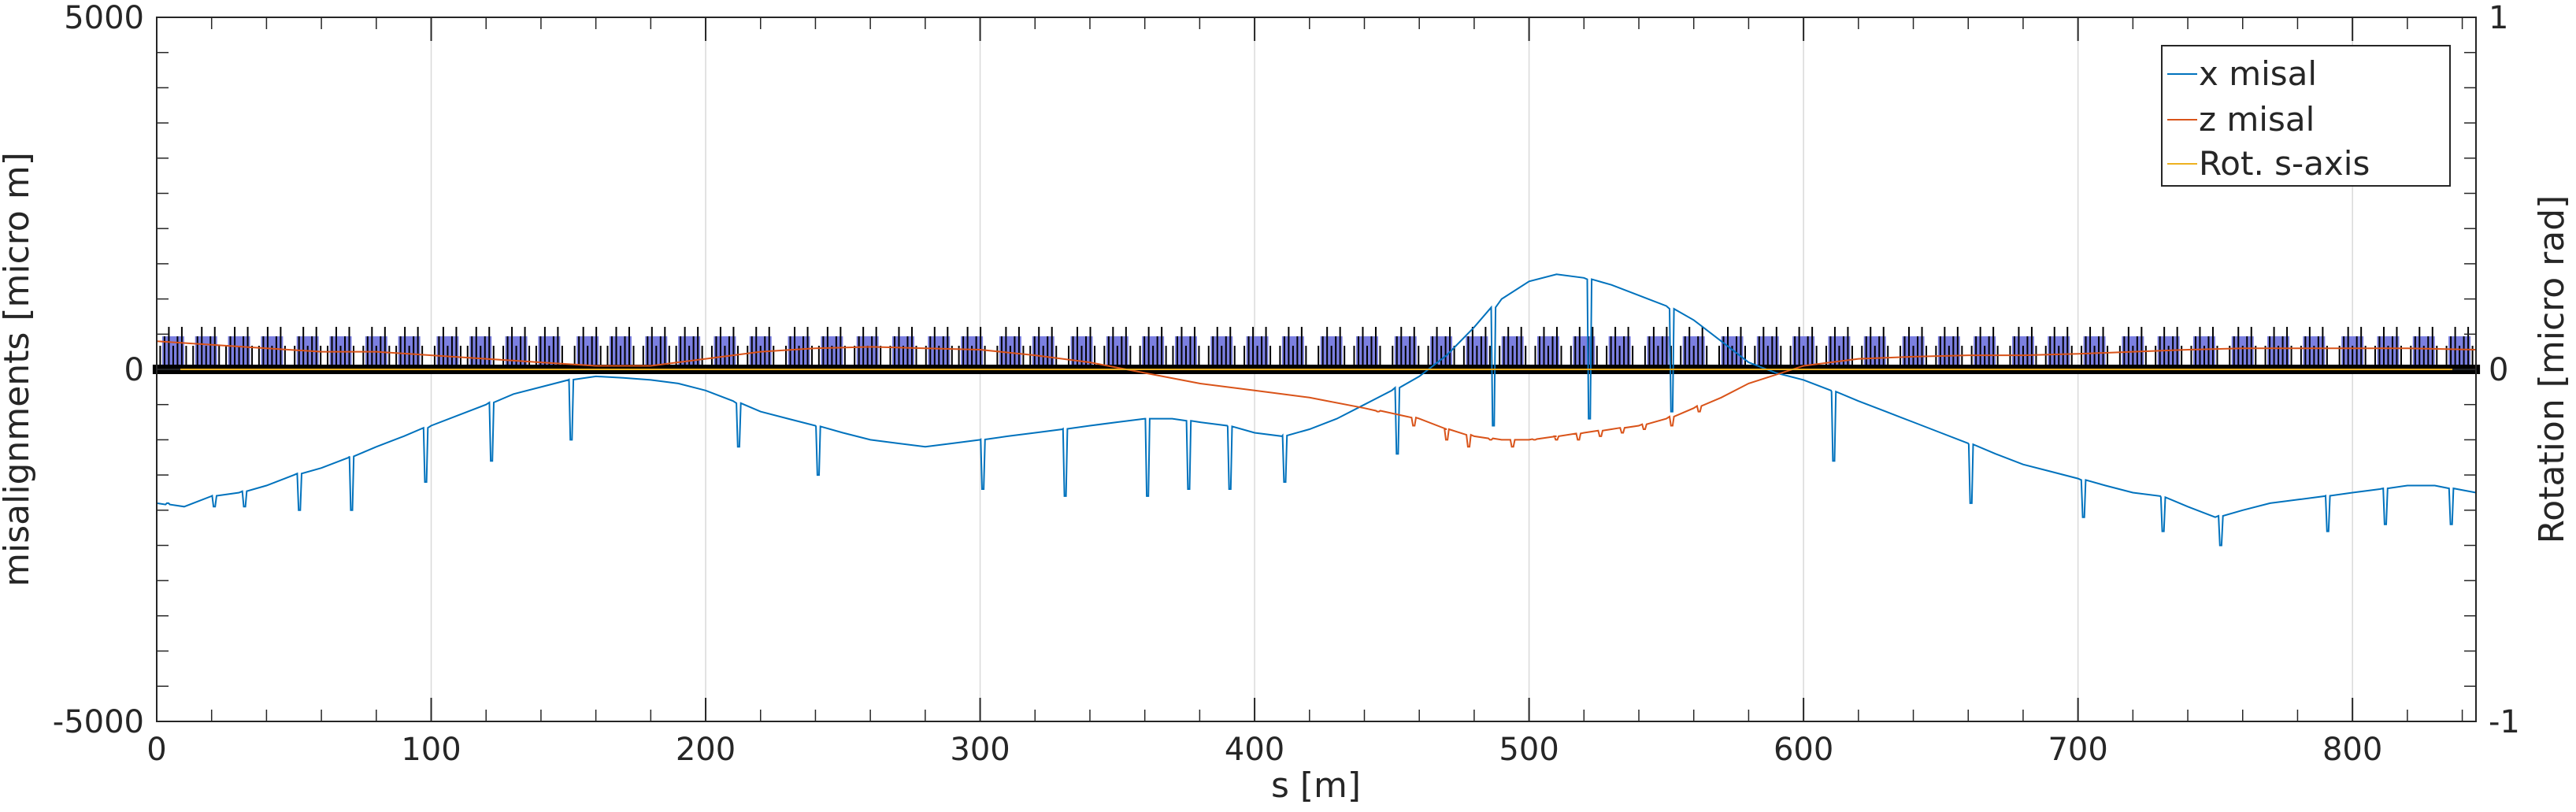 This screenshot has width=2576, height=812. What do you see at coordinates (1254, 750) in the screenshot?
I see `x-tick-label: 400` at bounding box center [1254, 750].